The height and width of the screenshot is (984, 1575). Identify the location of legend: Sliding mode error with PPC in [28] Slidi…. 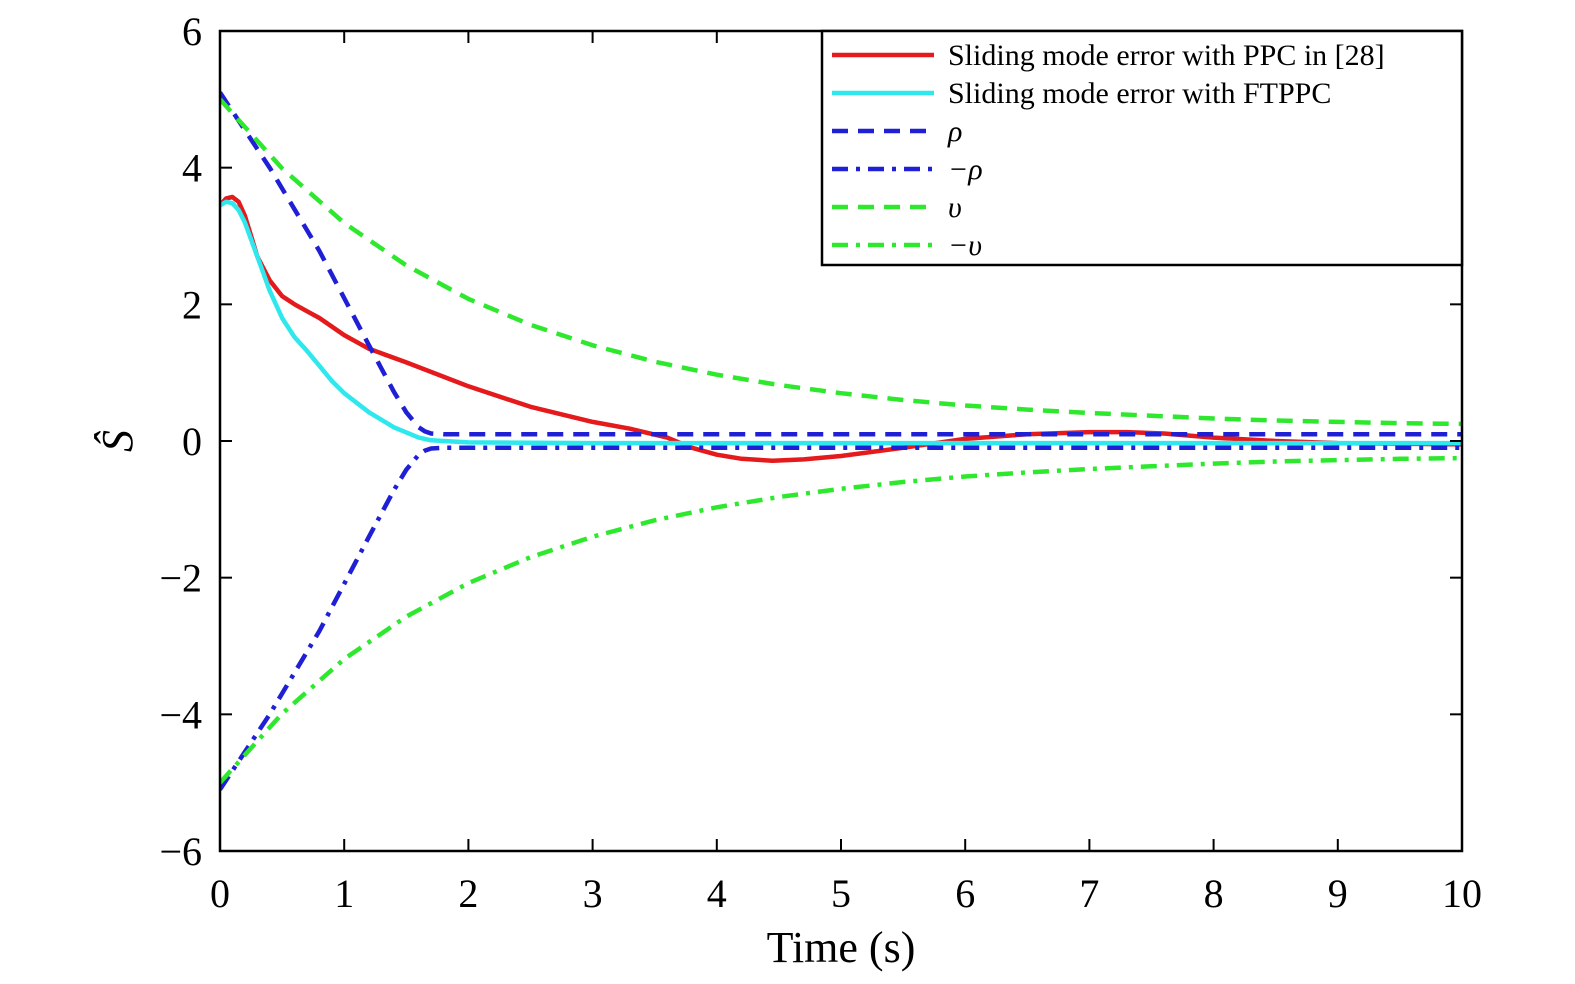
(1142, 148).